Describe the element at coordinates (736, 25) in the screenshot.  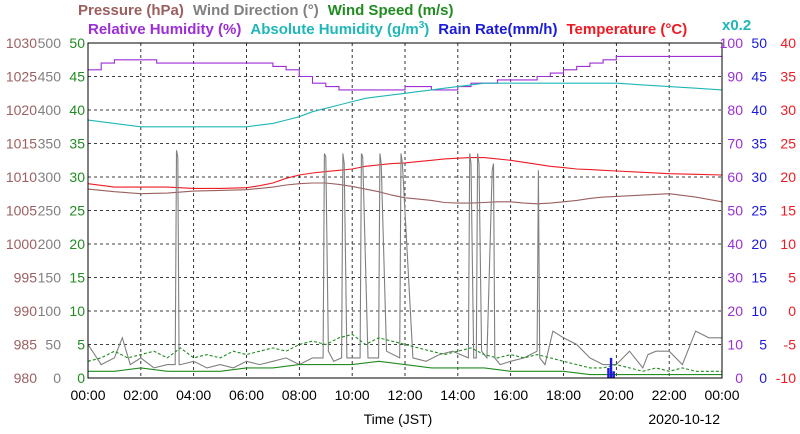
I see `humidity-multiplier-label: x0.2` at that location.